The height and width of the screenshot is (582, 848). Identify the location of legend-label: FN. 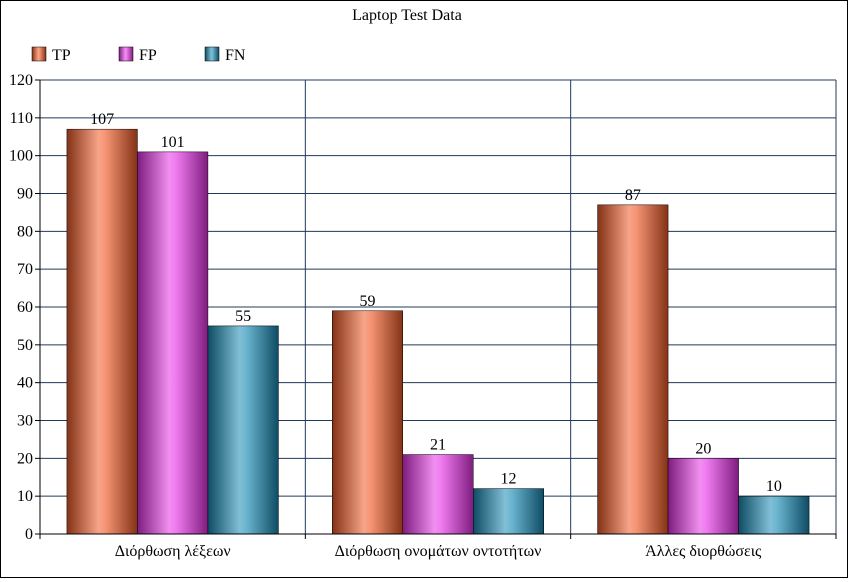
(235, 55).